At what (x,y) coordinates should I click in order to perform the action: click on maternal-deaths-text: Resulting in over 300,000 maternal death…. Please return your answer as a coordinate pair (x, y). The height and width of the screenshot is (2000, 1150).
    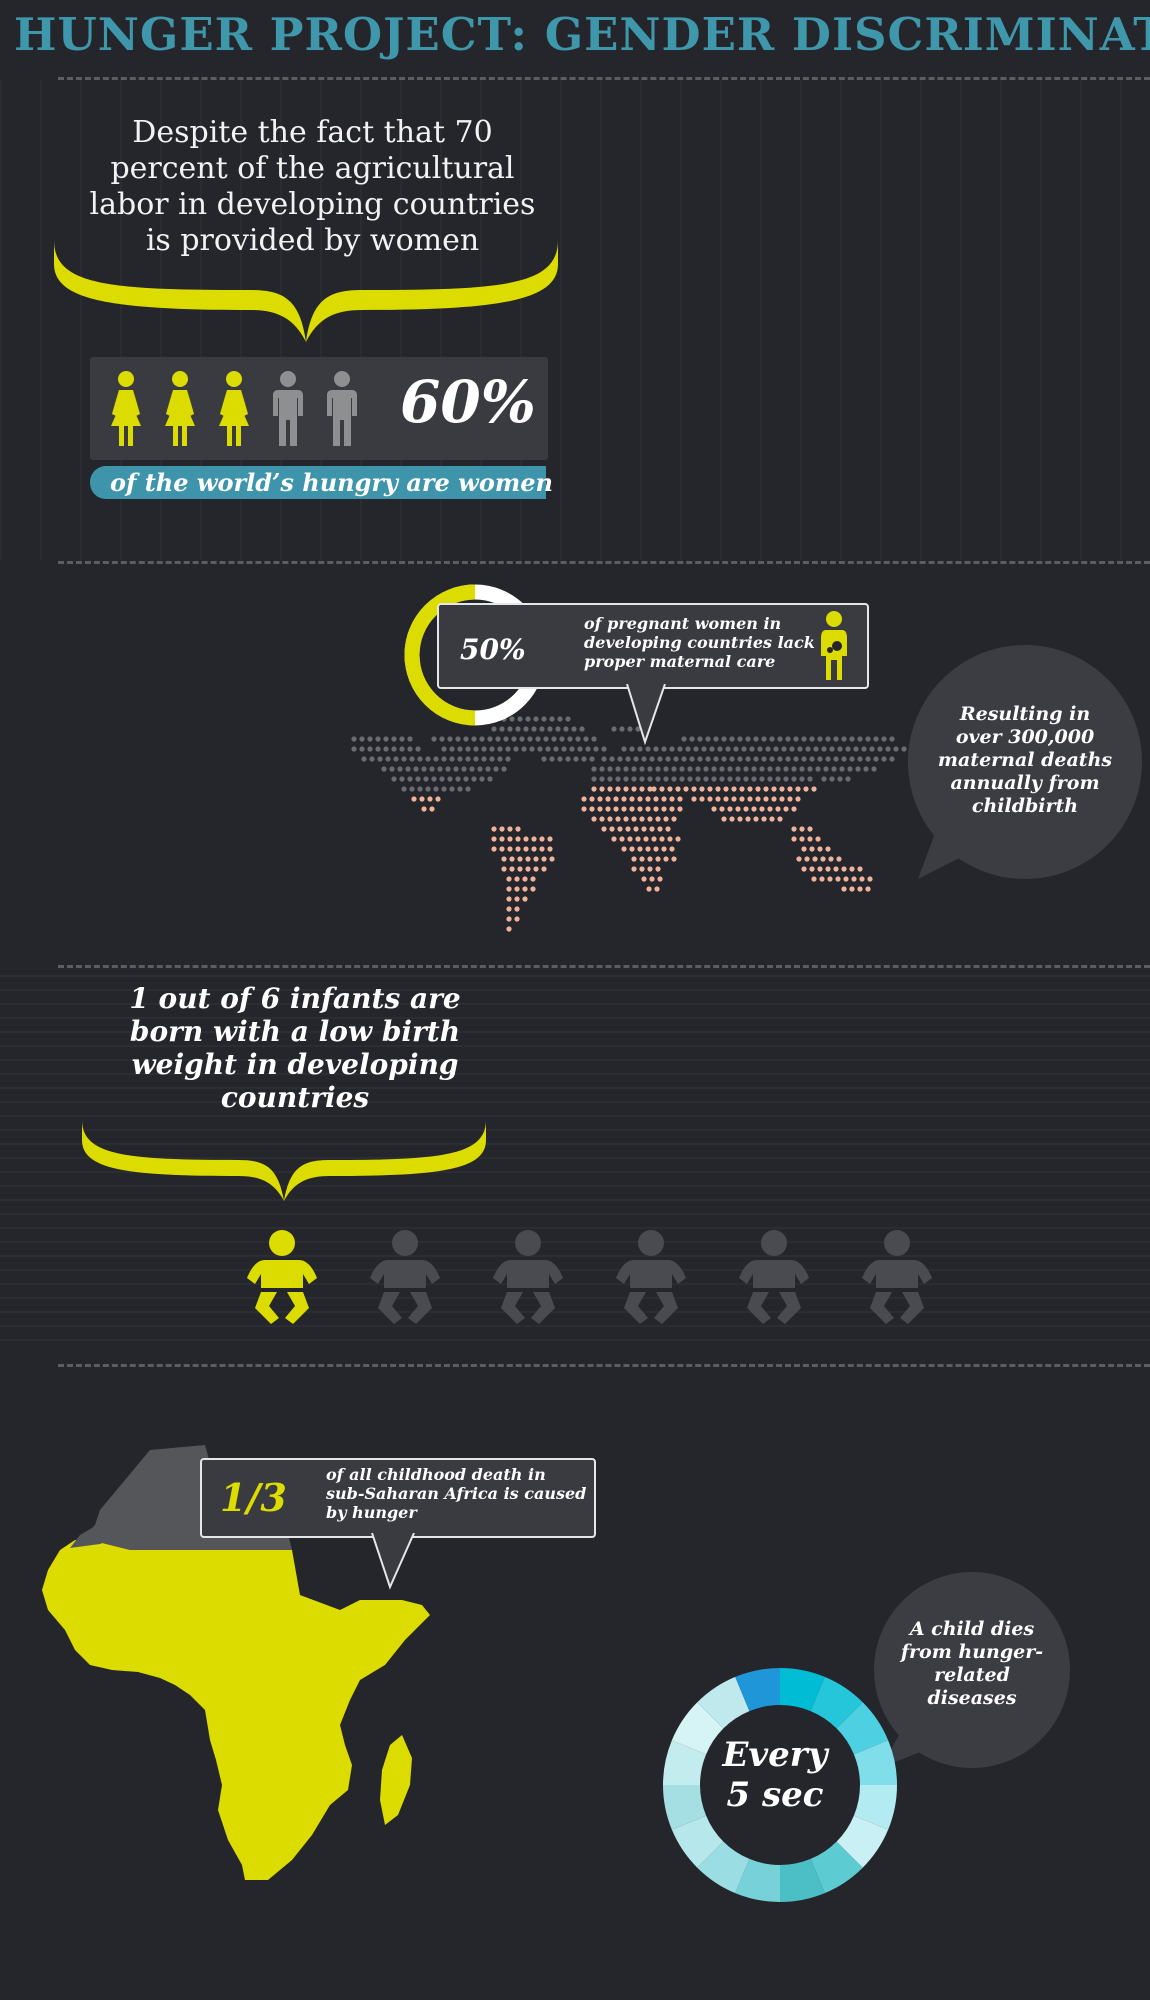
    Looking at the image, I should click on (1025, 760).